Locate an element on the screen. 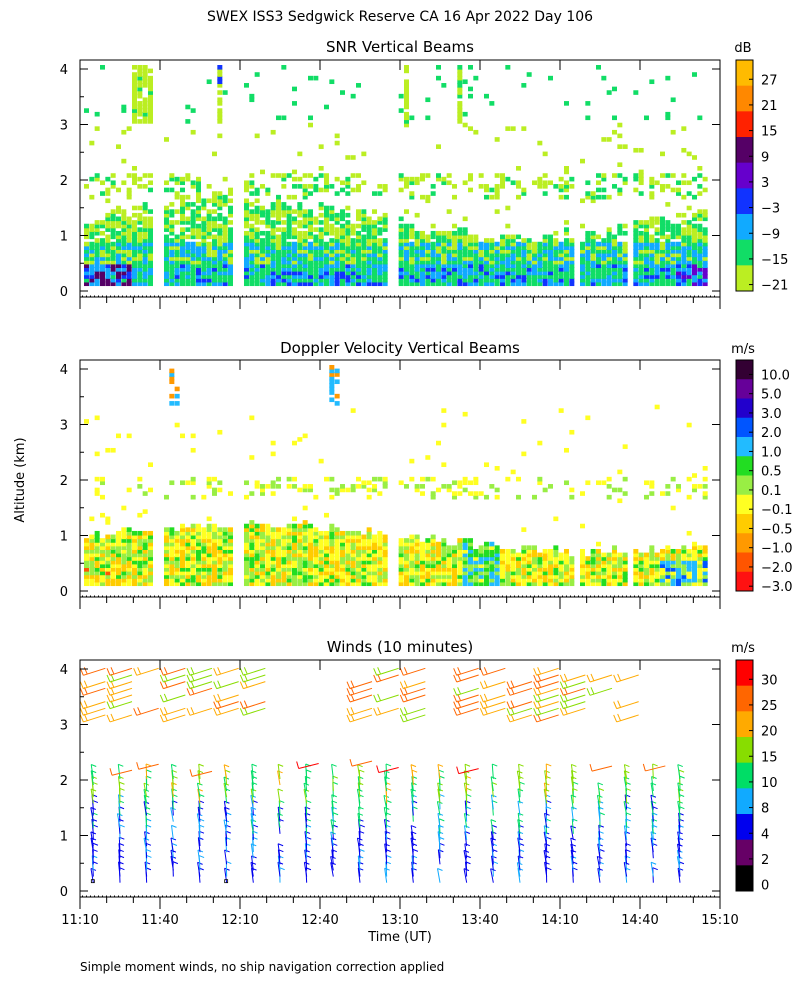 The height and width of the screenshot is (1000, 800). colorbar-label: −9 is located at coordinates (770, 234).